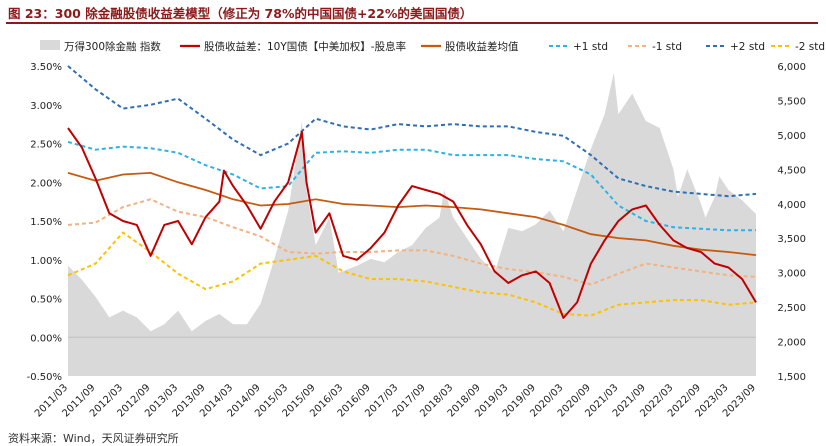 The height and width of the screenshot is (446, 826). Describe the element at coordinates (305, 46) in the screenshot. I see `legend-label: 股债收益差：10Y国债【中美加权】-股息率` at that location.